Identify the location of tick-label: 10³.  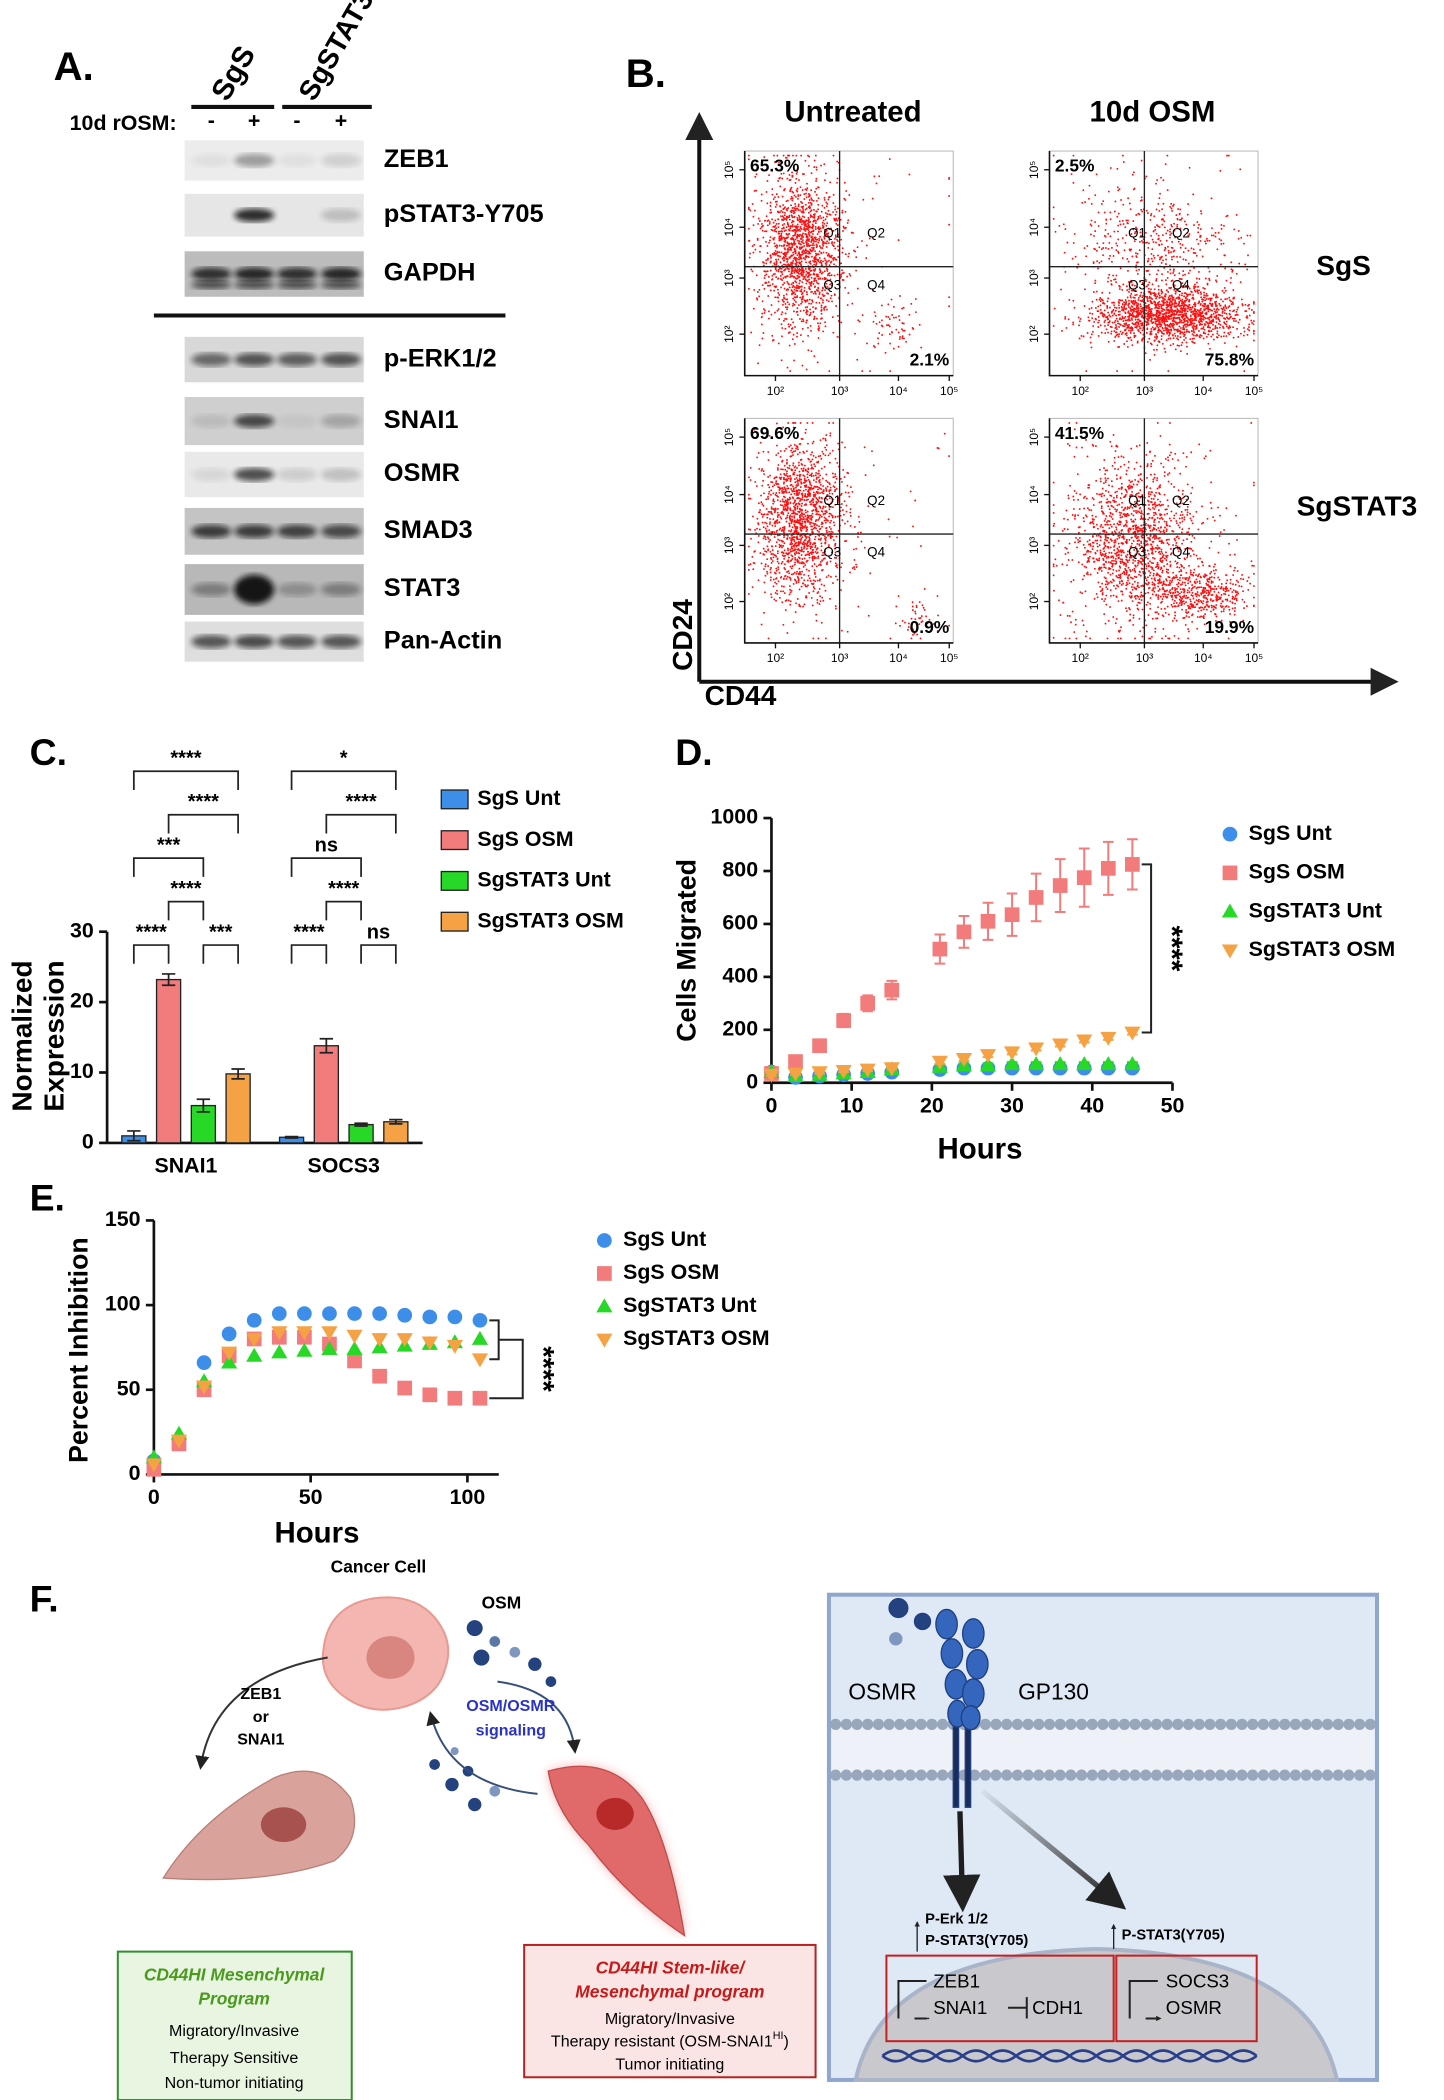
(729, 277).